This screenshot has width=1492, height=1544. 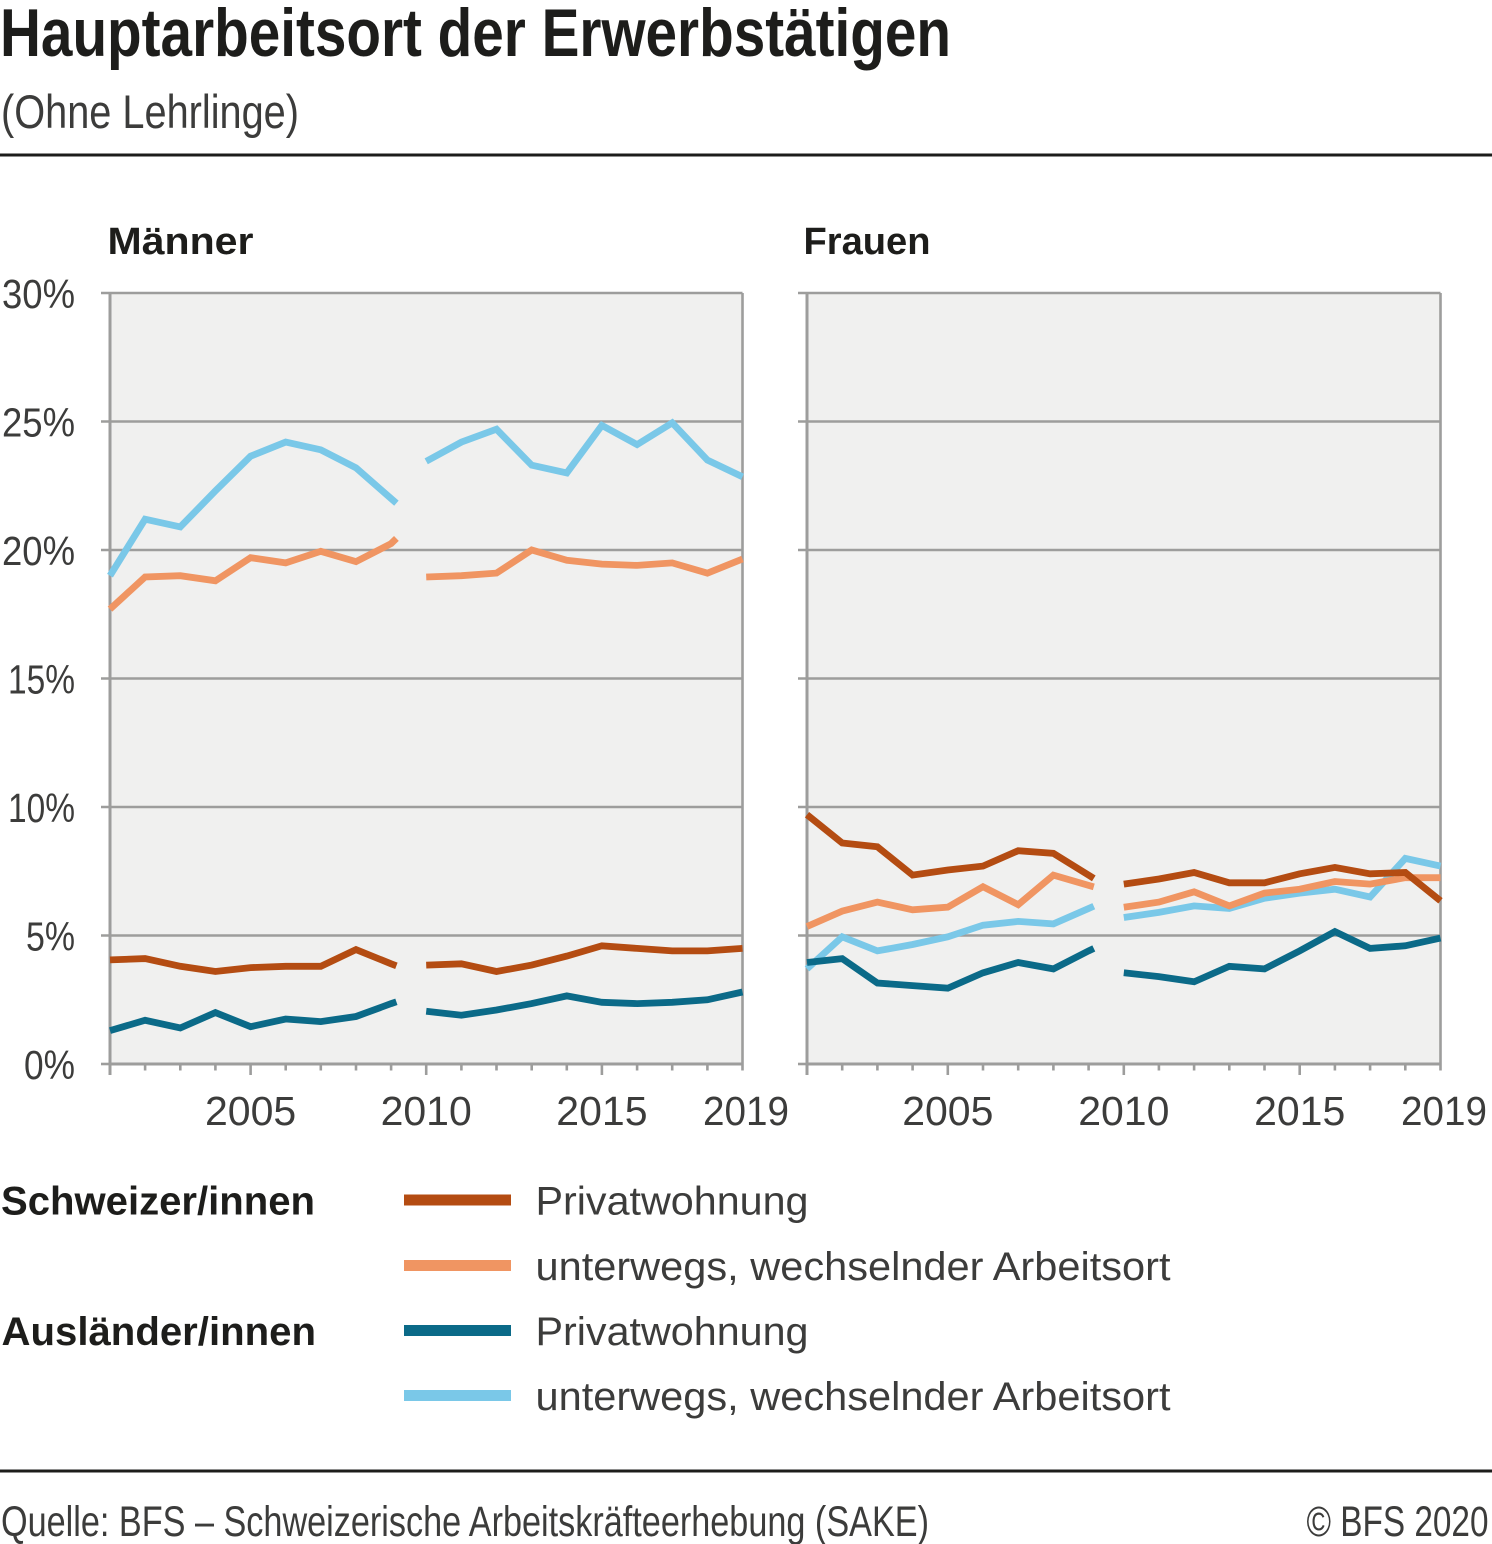 I want to click on svg-text: 10%, so click(x=41, y=808).